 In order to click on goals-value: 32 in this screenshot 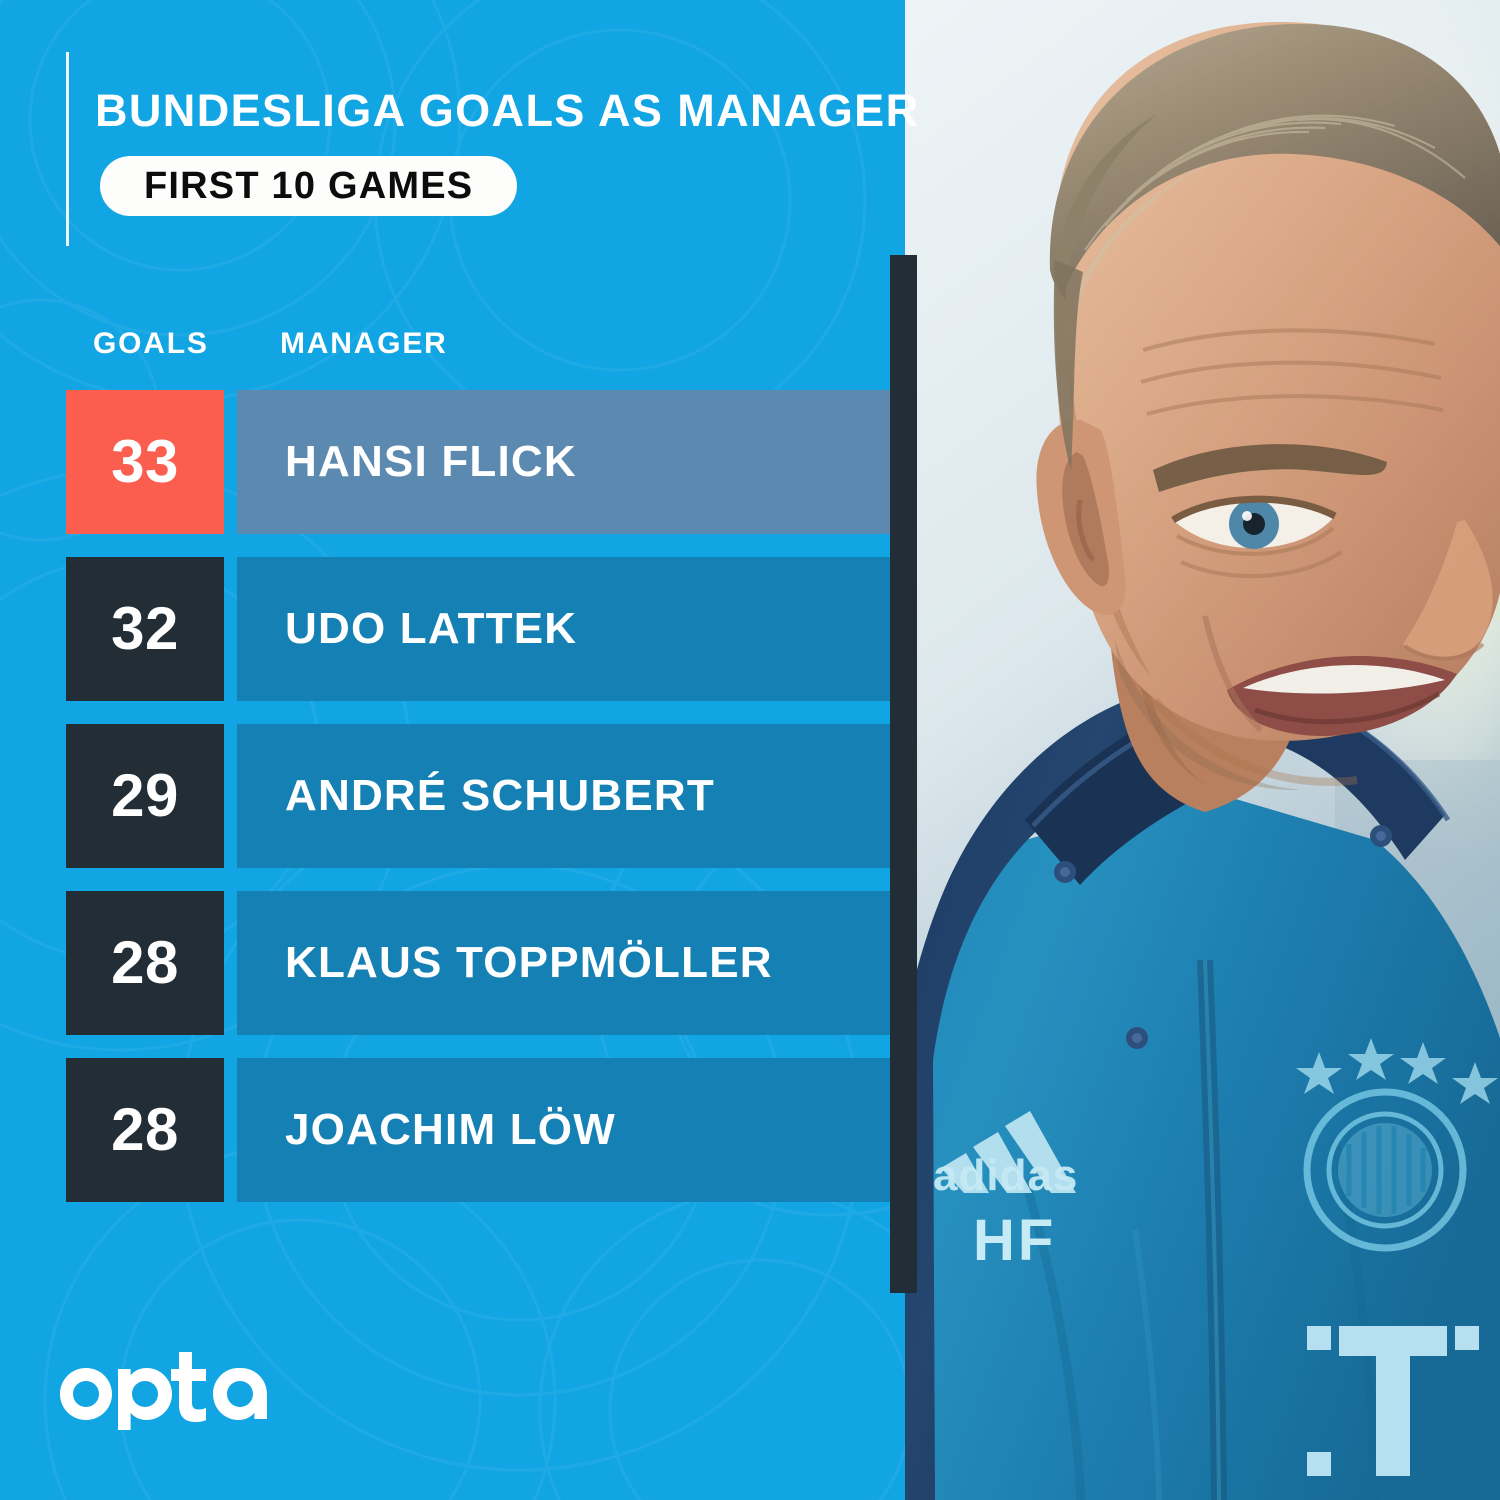, I will do `click(145, 628)`.